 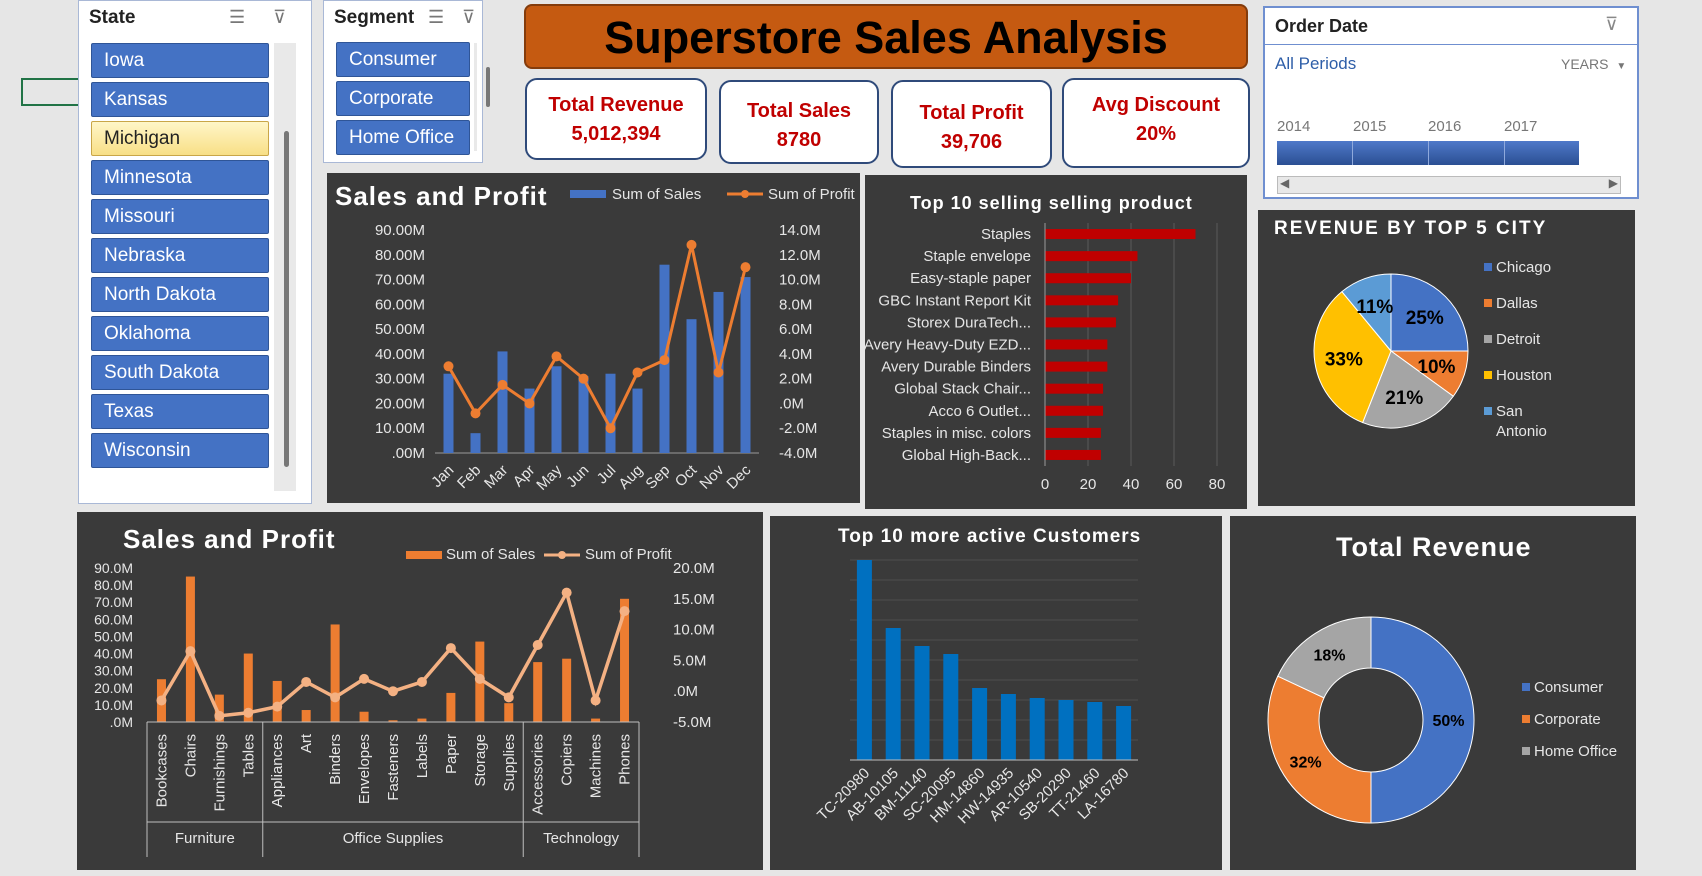 I want to click on y-axis-right-tick: 2.0M, so click(x=795, y=379).